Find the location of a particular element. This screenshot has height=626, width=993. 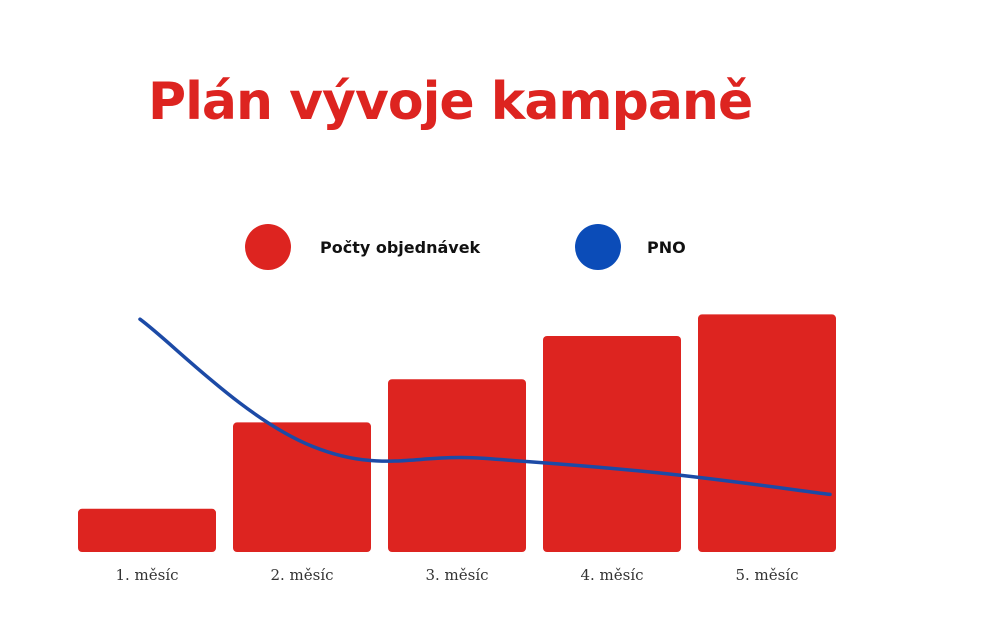

x-tick-label-3: 3. měsíc is located at coordinates (456, 575).